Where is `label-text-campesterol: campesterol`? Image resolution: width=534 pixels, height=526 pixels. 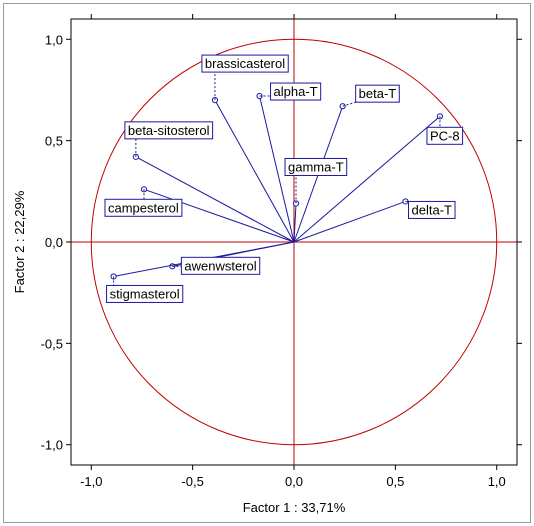 label-text-campesterol: campesterol is located at coordinates (143, 207).